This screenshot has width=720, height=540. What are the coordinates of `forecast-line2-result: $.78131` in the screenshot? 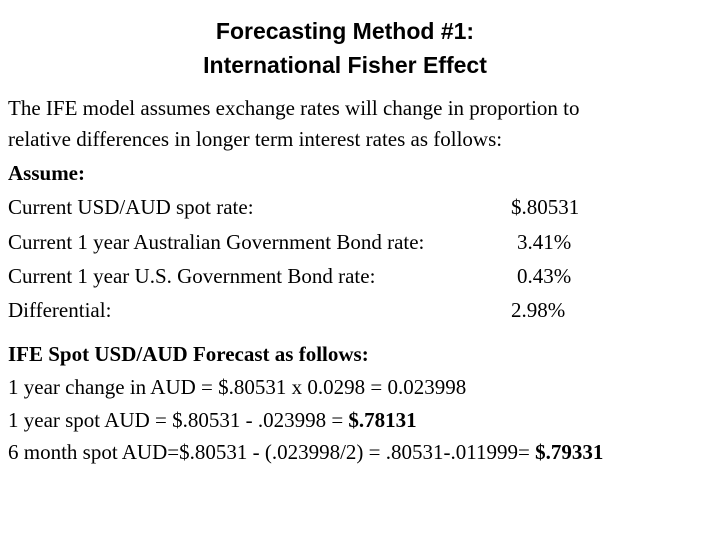 It's located at (382, 420).